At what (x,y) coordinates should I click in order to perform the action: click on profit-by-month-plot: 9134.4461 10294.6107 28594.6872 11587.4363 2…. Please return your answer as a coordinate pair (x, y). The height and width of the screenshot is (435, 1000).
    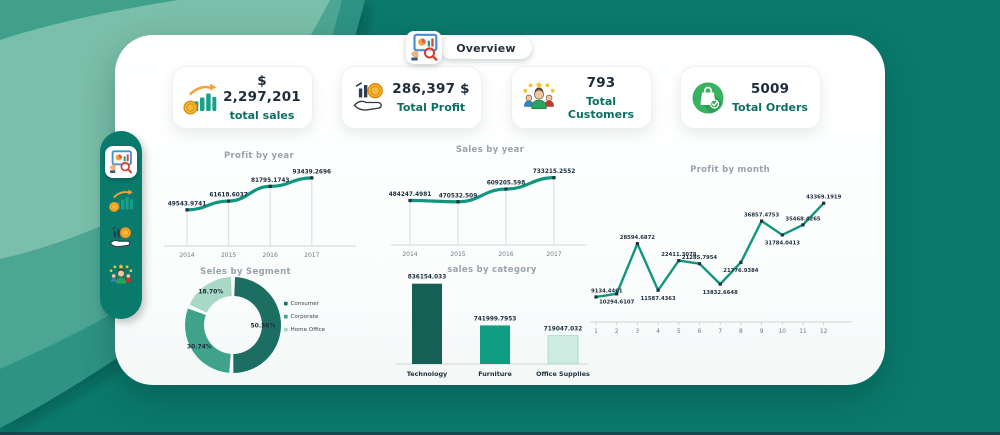
    Looking at the image, I should click on (721, 265).